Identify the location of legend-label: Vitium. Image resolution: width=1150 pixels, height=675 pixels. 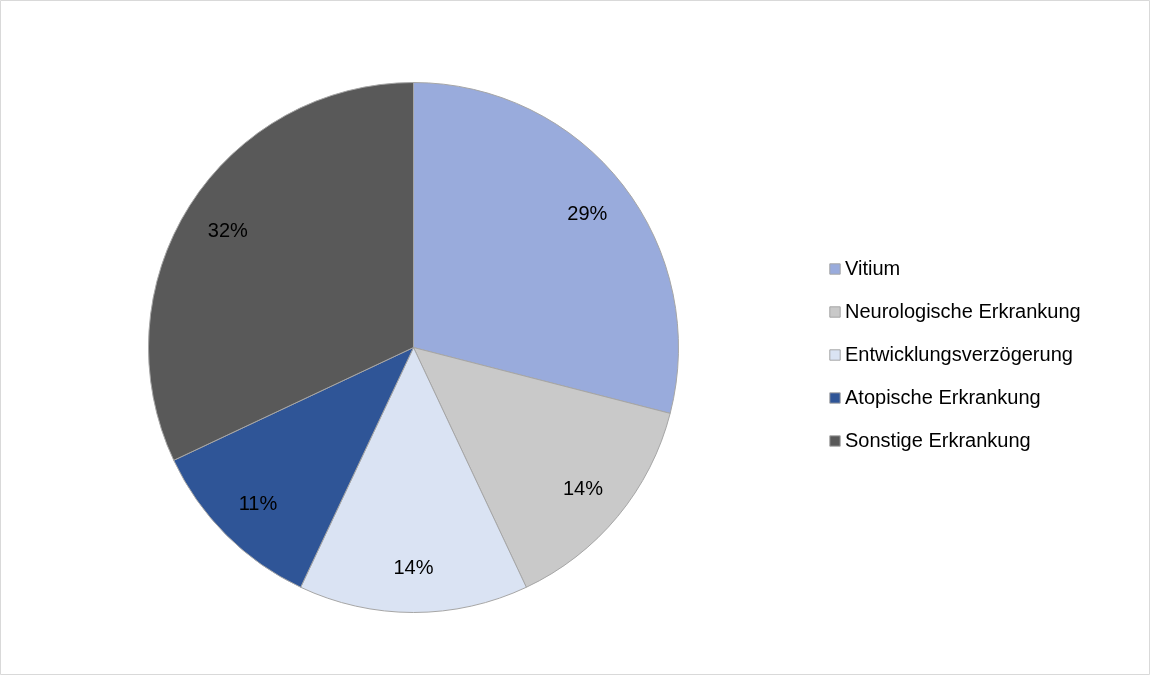
(873, 268).